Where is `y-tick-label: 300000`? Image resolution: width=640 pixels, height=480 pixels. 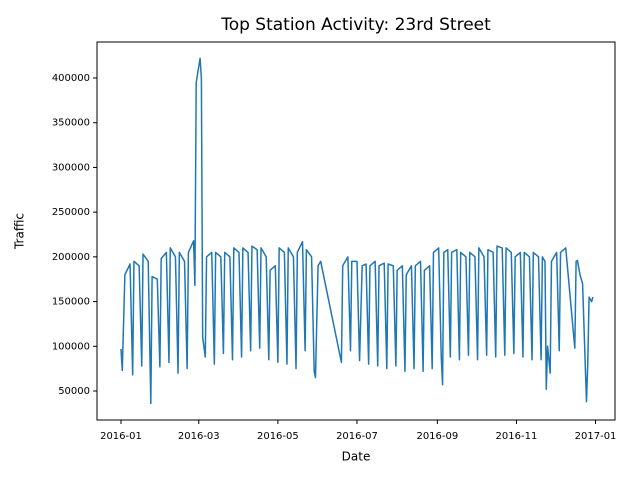 y-tick-label: 300000 is located at coordinates (71, 167).